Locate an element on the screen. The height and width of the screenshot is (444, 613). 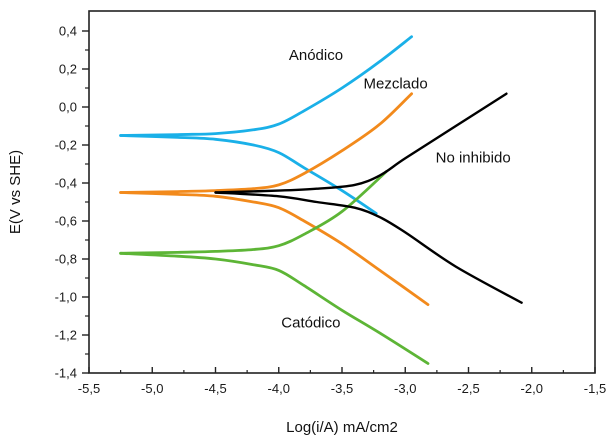
y-tick-label: -1,4 is located at coordinates (66, 373).